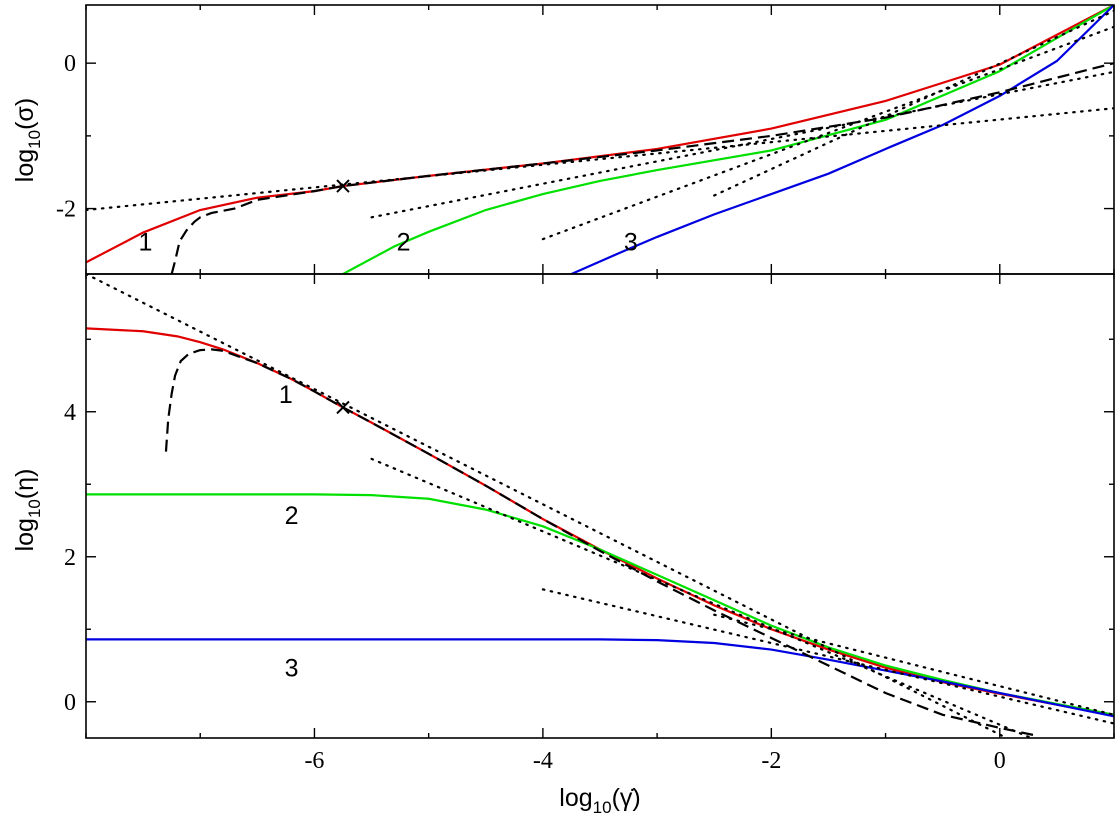  I want to click on bottom-y-axis-label-rest: (η), so click(25, 484).